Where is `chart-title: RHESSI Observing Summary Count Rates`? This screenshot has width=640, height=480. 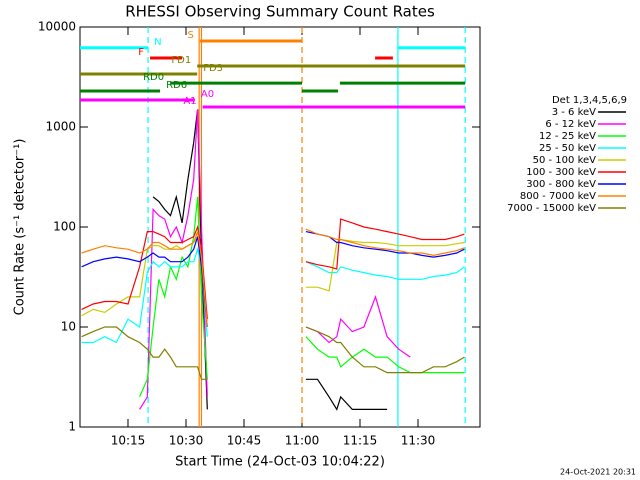
chart-title: RHESSI Observing Summary Count Rates is located at coordinates (280, 12).